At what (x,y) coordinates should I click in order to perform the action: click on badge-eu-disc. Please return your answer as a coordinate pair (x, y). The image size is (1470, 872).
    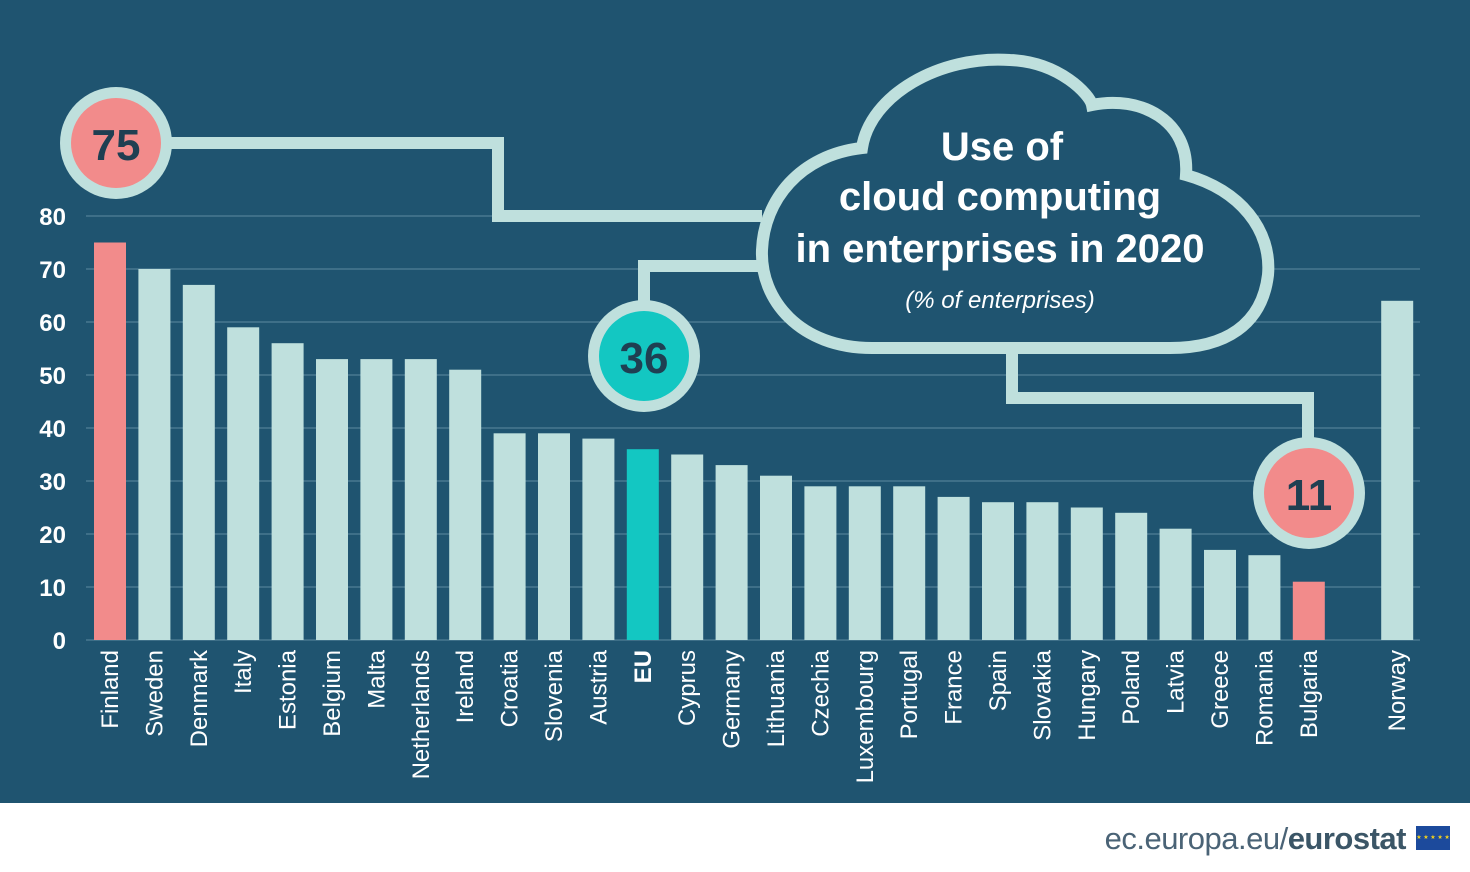
    Looking at the image, I should click on (644, 356).